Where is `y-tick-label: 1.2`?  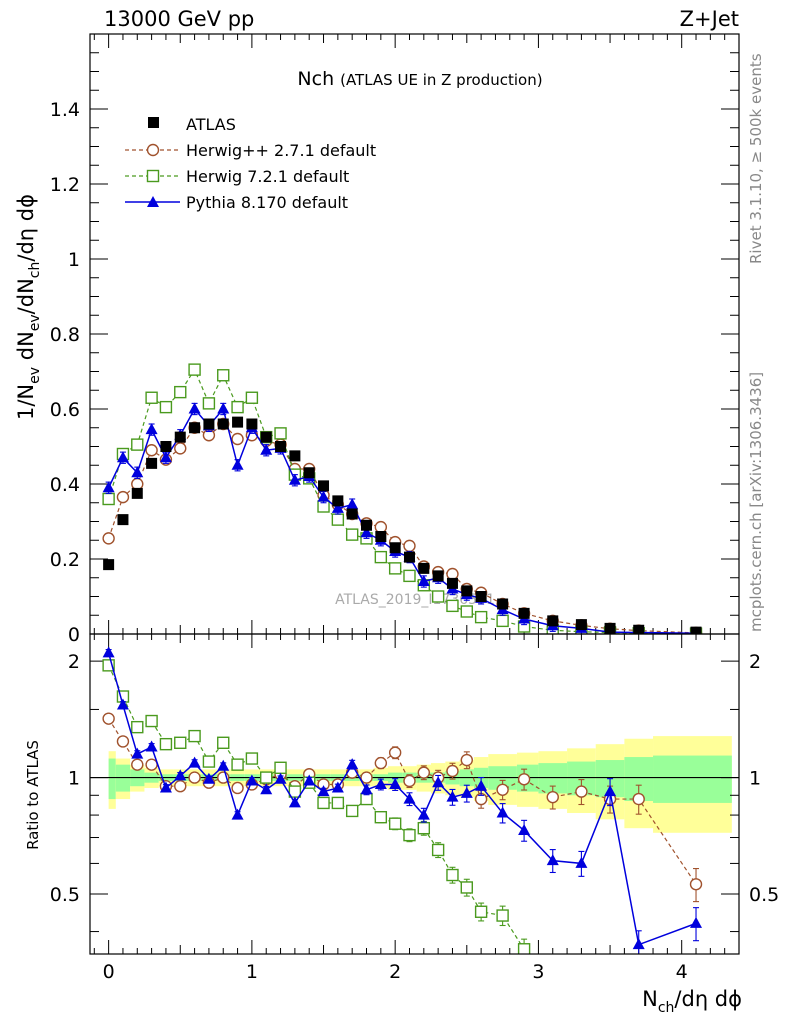
y-tick-label: 1.2 is located at coordinates (65, 185).